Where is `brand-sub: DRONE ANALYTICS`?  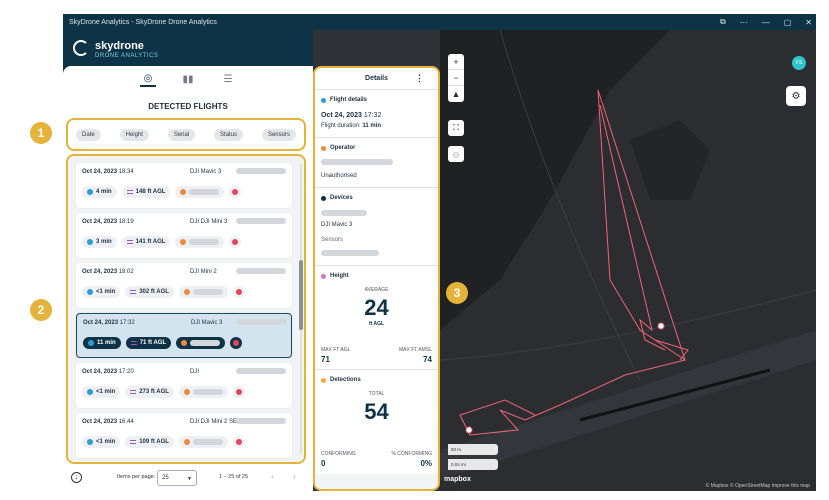
brand-sub: DRONE ANALYTICS is located at coordinates (127, 56).